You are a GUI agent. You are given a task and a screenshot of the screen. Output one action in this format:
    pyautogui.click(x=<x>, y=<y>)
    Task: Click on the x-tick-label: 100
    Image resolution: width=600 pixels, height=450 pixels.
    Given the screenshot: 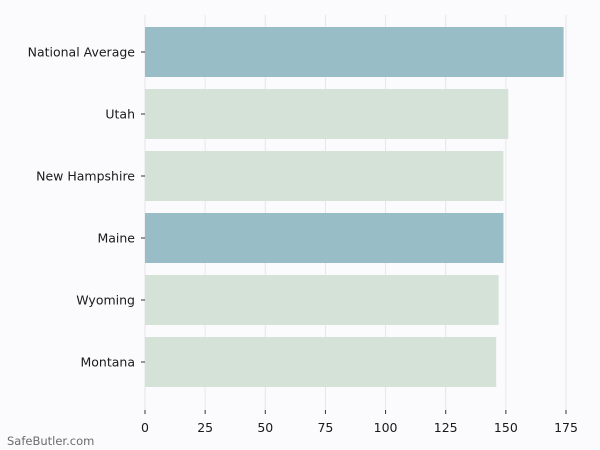 What is the action you would take?
    pyautogui.click(x=386, y=427)
    